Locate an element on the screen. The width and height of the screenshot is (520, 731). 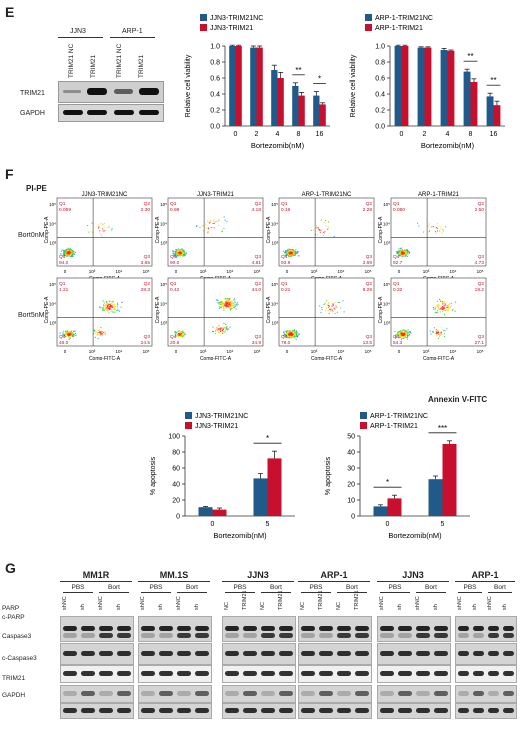
x-tick-label: 10³ is located at coordinates (203, 271).